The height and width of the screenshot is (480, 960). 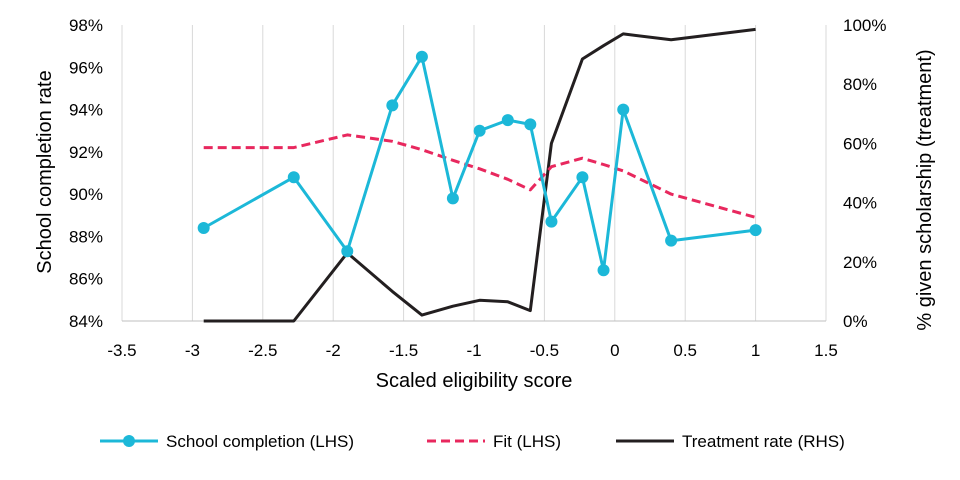 I want to click on legend-label: School completion (LHS), so click(x=260, y=441).